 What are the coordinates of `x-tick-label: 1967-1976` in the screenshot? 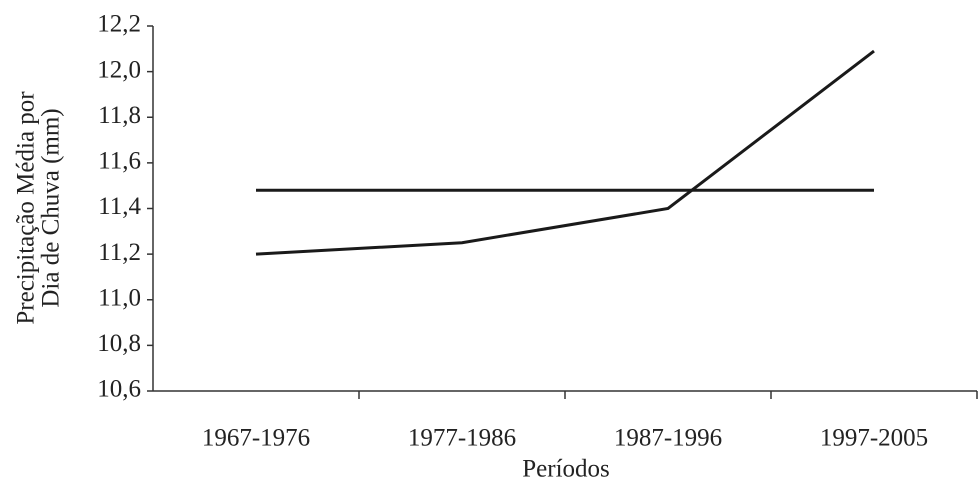 It's located at (256, 438).